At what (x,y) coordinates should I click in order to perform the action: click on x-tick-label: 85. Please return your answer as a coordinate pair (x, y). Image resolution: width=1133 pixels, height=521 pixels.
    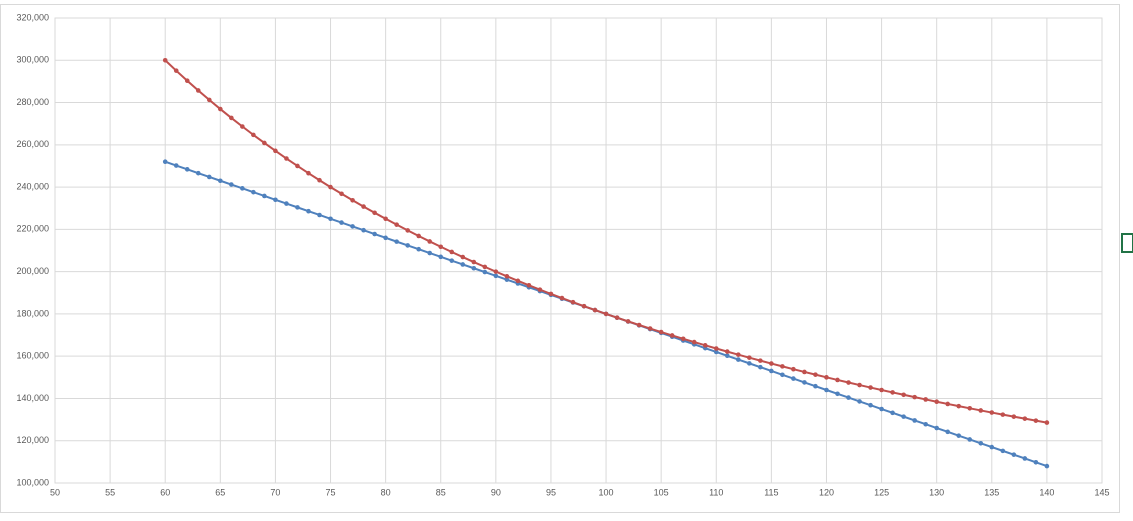
    Looking at the image, I should click on (441, 492).